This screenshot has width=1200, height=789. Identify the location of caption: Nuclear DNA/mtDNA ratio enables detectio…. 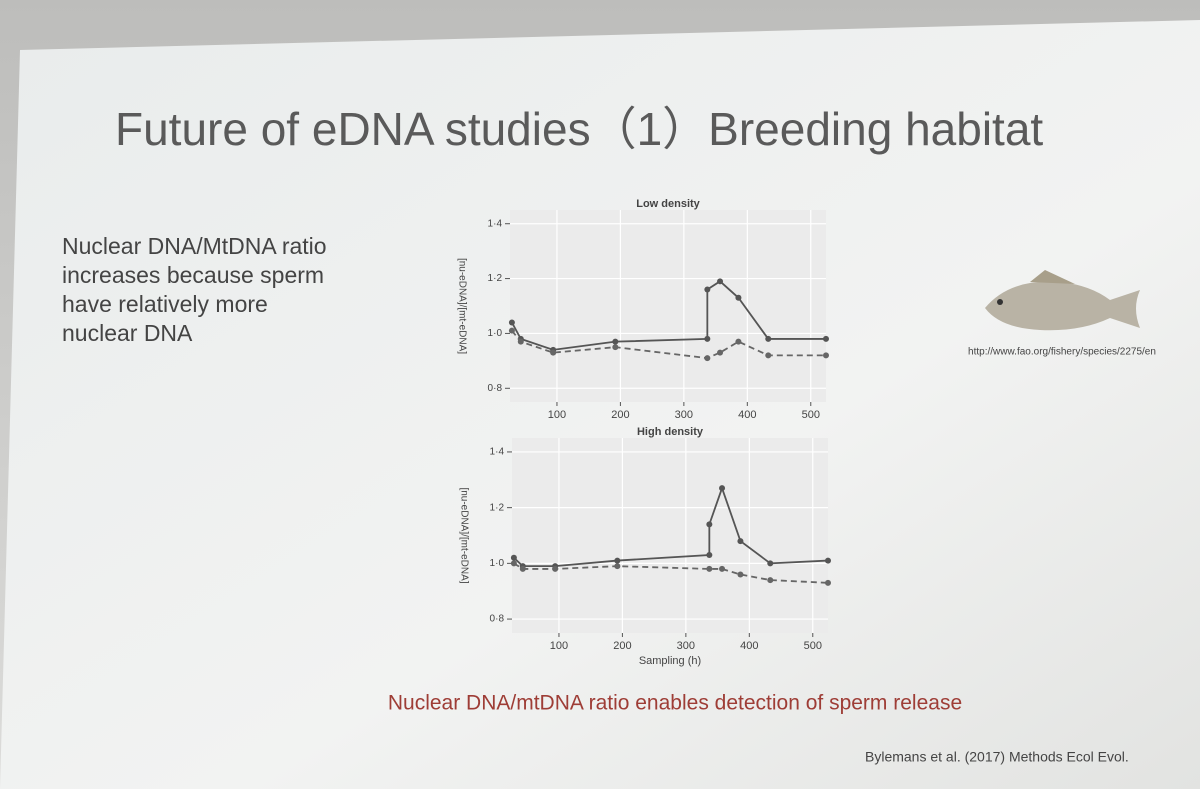
(675, 703).